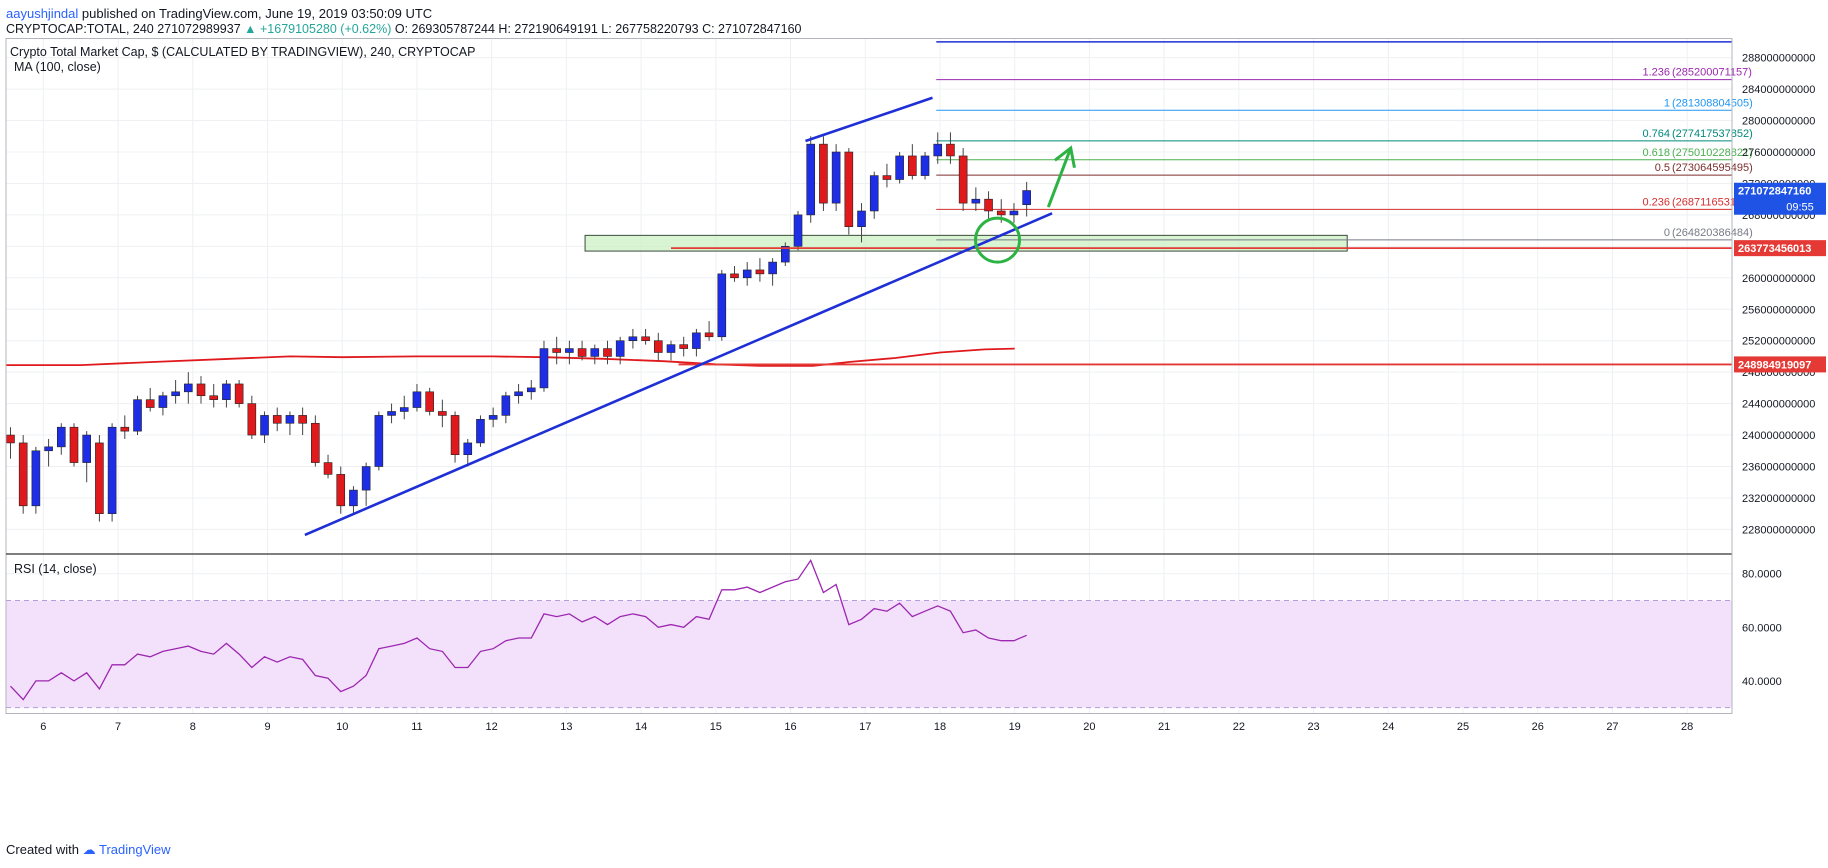  Describe the element at coordinates (1778, 530) in the screenshot. I see `price-tick-label: 228000000000` at that location.